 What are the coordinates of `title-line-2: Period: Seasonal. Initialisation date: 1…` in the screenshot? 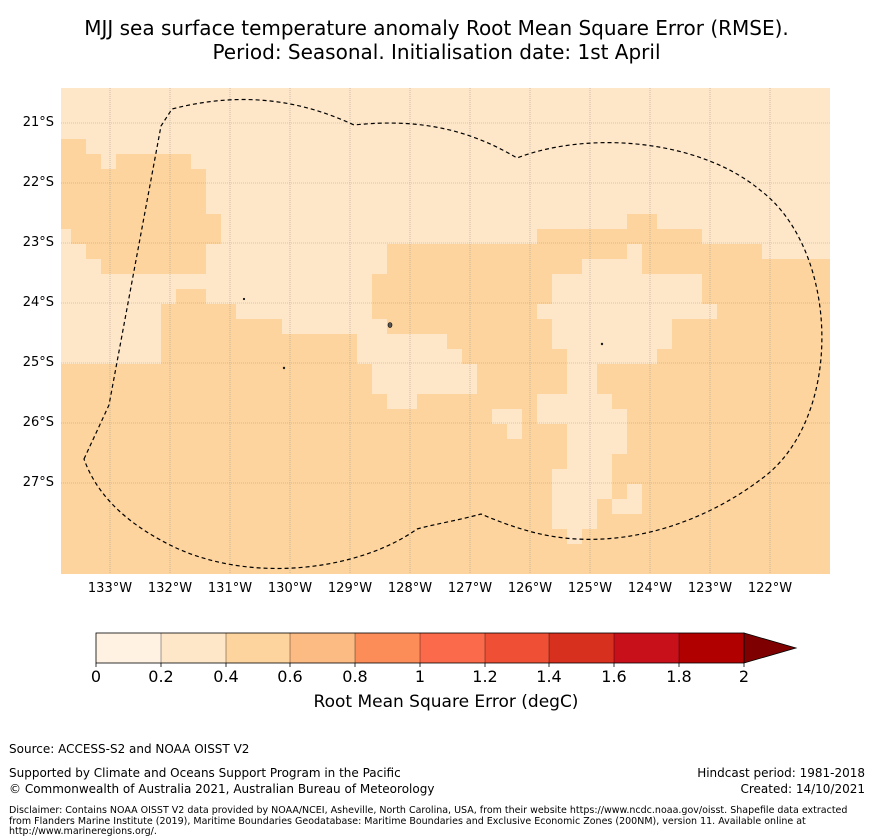 It's located at (436, 52).